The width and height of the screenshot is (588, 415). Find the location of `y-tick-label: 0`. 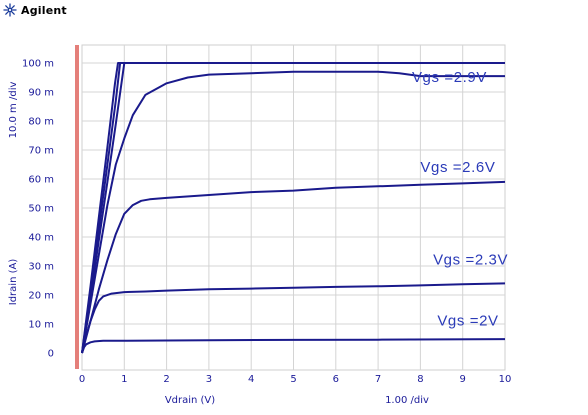

y-tick-label: 0 is located at coordinates (51, 354).